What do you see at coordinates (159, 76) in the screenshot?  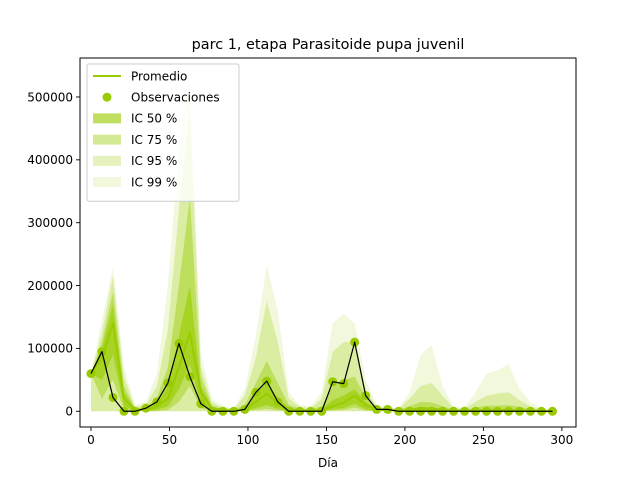 I see `legend-label: Promedio` at bounding box center [159, 76].